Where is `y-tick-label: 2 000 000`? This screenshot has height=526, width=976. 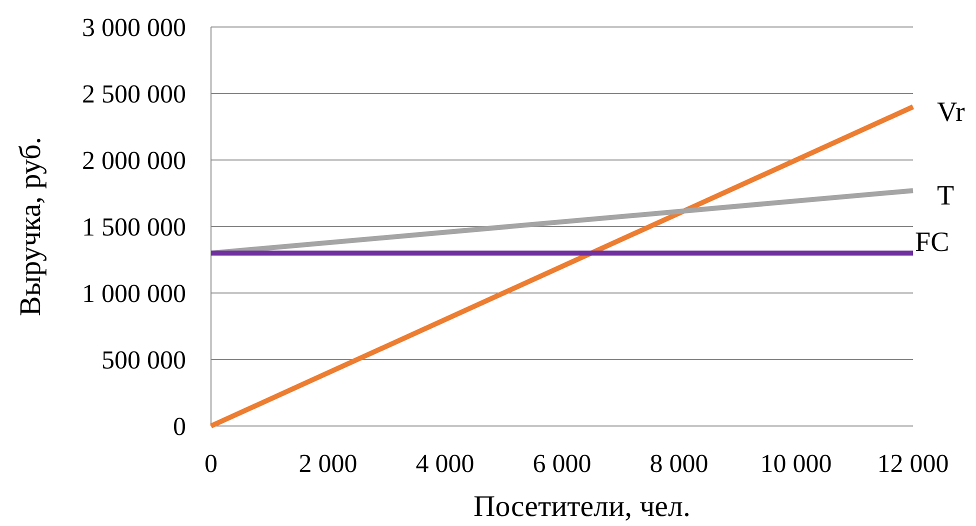
y-tick-label: 2 000 000 is located at coordinates (134, 161).